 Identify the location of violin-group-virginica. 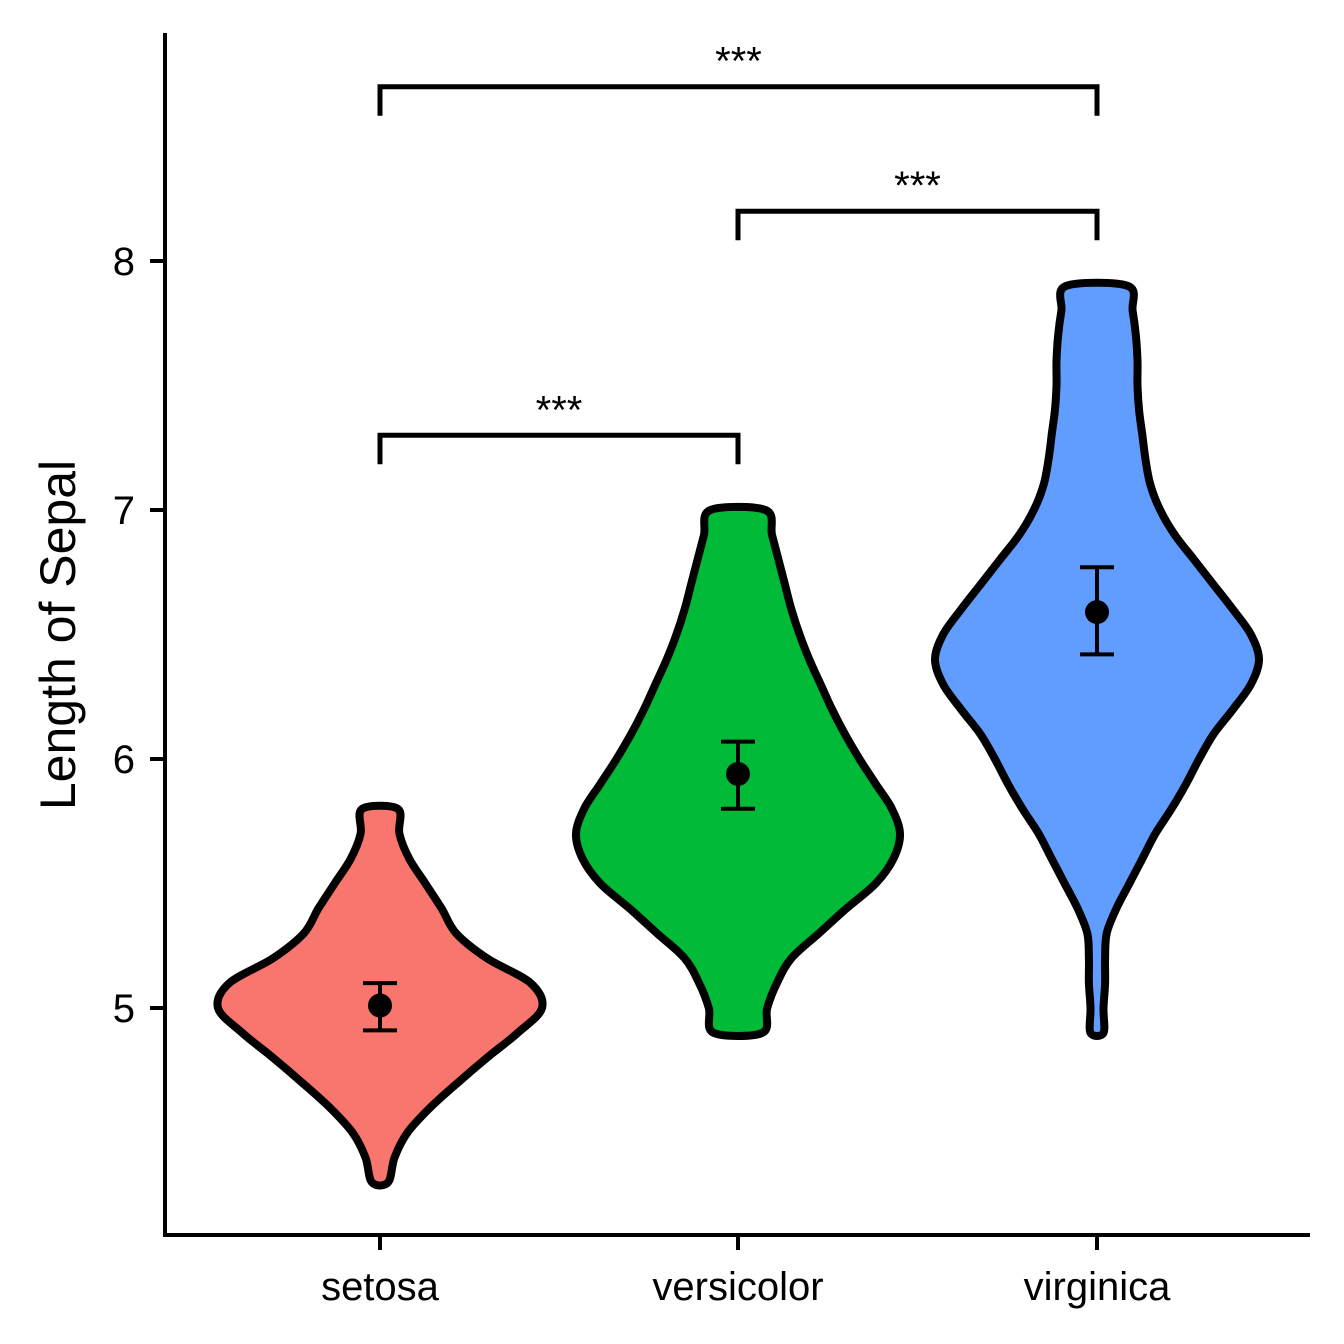
(1097, 659).